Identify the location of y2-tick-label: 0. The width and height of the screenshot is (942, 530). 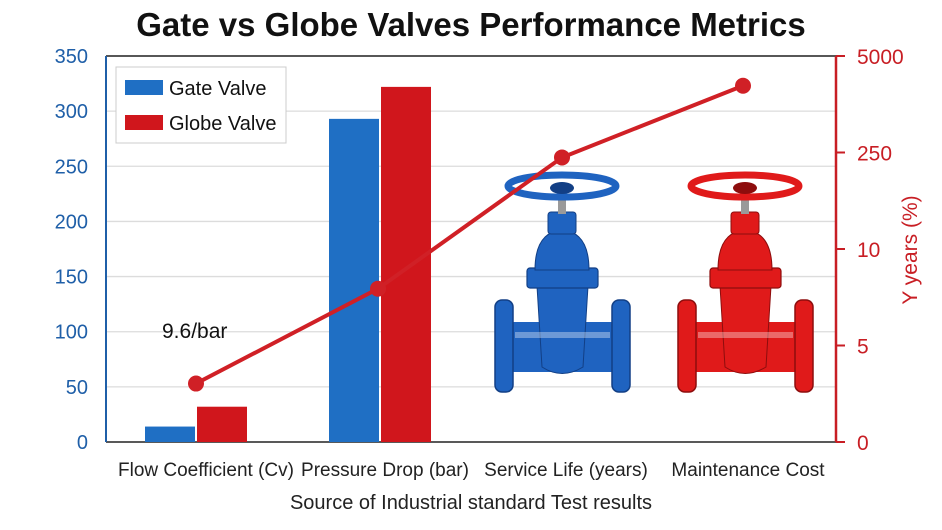
(863, 443).